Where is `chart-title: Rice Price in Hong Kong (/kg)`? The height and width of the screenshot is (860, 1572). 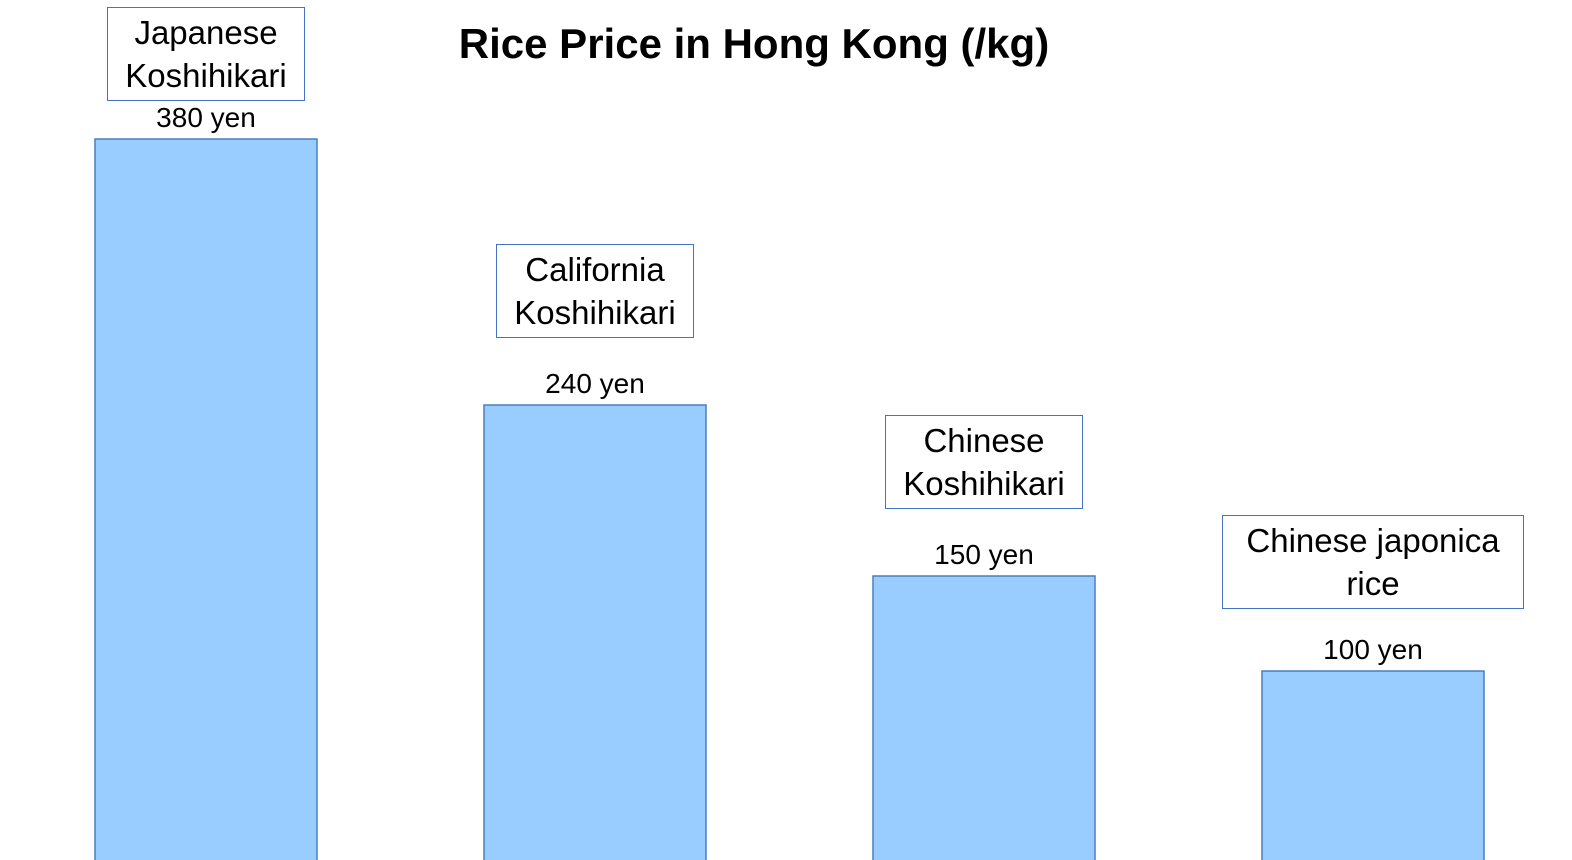
chart-title: Rice Price in Hong Kong (/kg) is located at coordinates (754, 43).